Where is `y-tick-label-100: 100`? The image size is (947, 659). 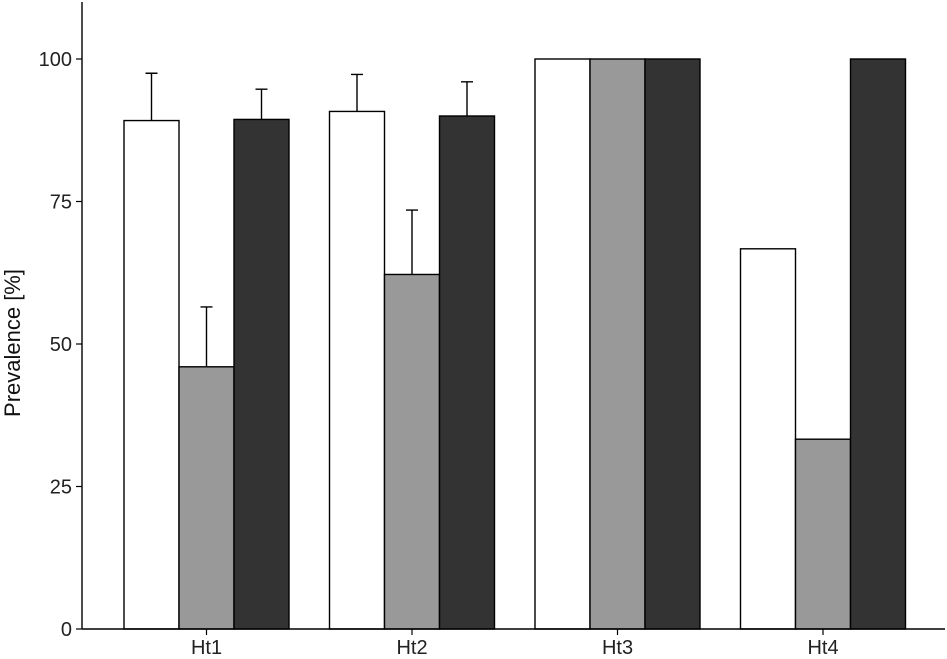 y-tick-label-100: 100 is located at coordinates (55, 60).